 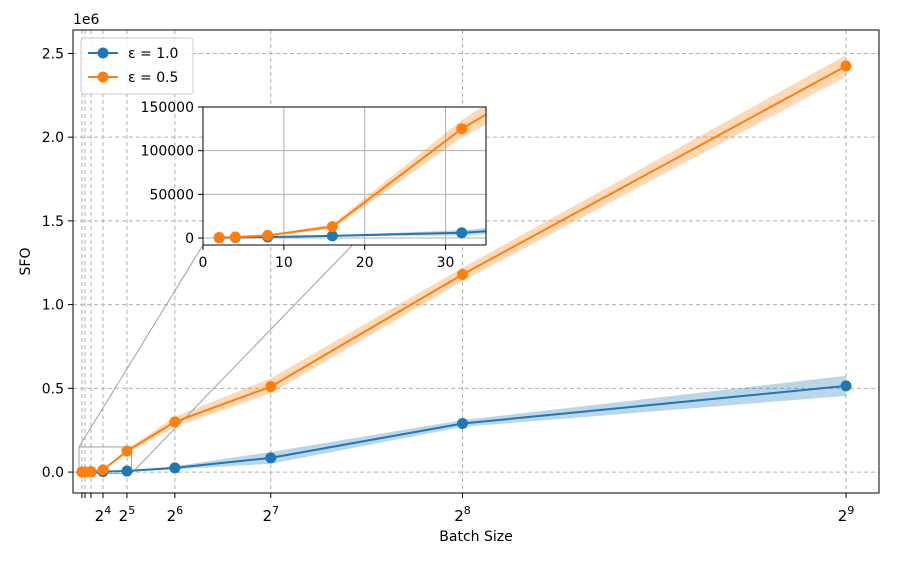 What do you see at coordinates (53, 473) in the screenshot?
I see `y-tick-label: 0.0` at bounding box center [53, 473].